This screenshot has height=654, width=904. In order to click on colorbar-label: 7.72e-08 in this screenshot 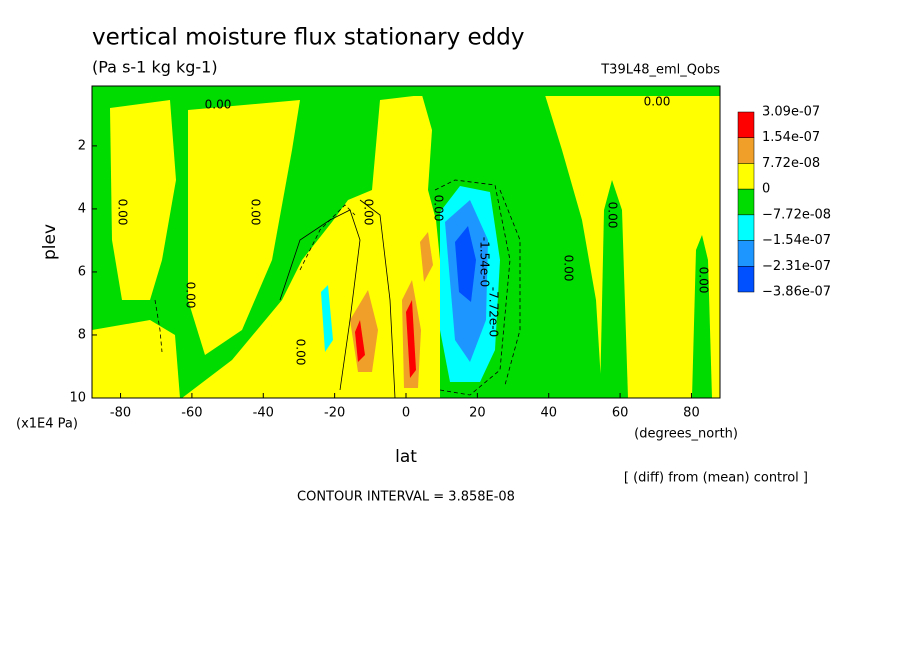, I will do `click(791, 163)`.